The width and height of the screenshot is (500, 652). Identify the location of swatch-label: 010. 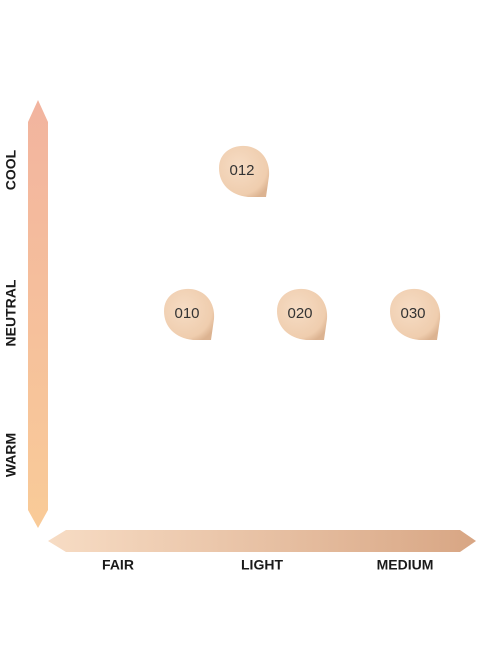
(186, 313).